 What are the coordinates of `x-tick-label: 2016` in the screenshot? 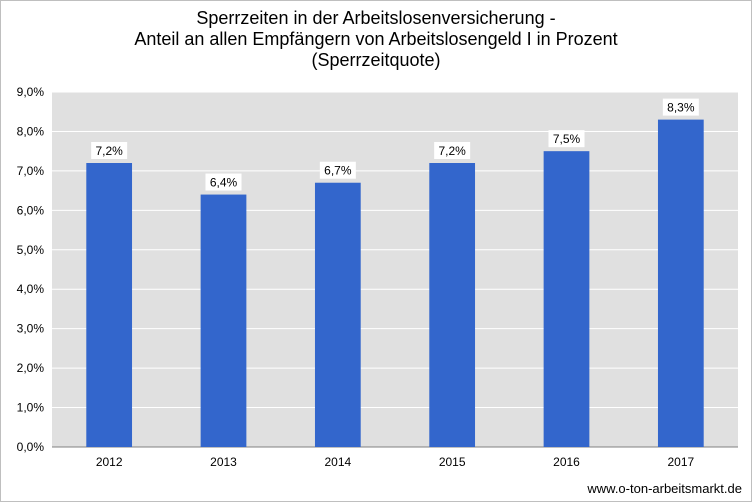 It's located at (566, 462).